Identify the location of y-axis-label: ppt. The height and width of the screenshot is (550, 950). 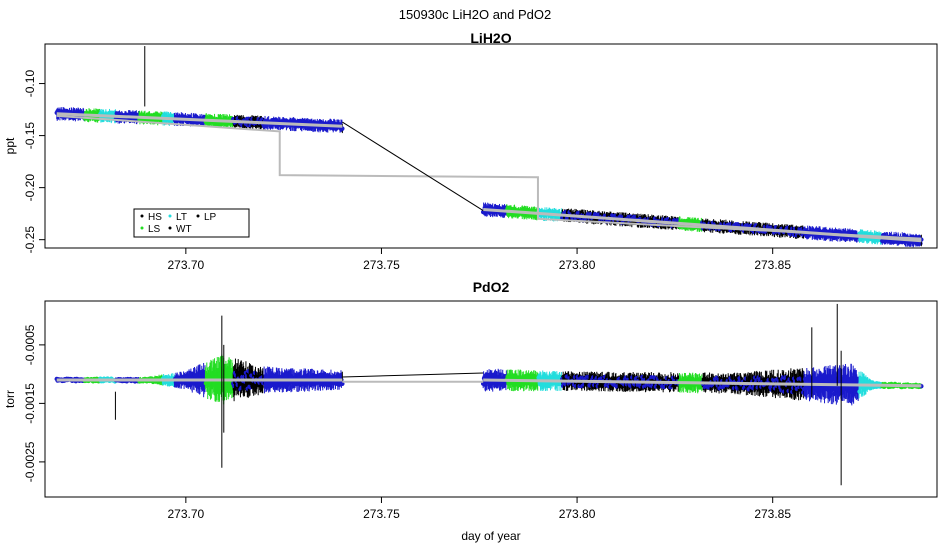
(10, 145).